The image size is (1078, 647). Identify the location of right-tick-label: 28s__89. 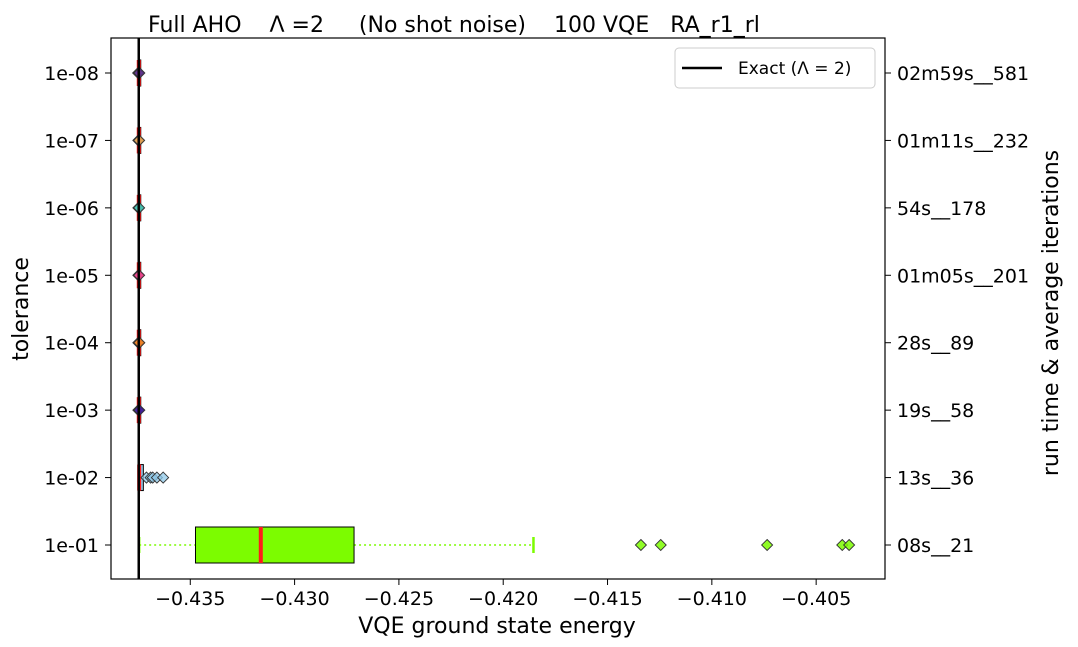
(935, 344).